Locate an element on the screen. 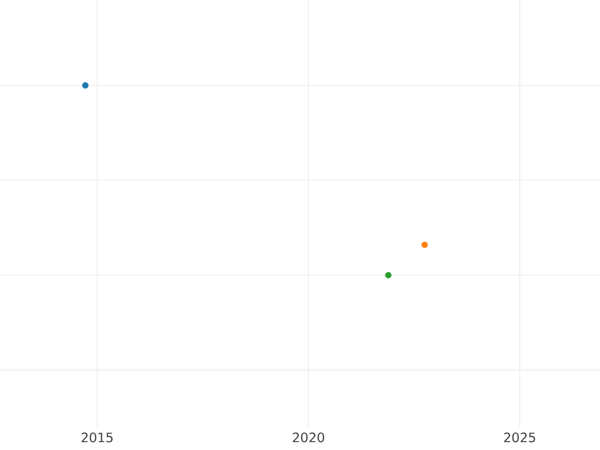  x-tick-label: 2020 is located at coordinates (308, 437).